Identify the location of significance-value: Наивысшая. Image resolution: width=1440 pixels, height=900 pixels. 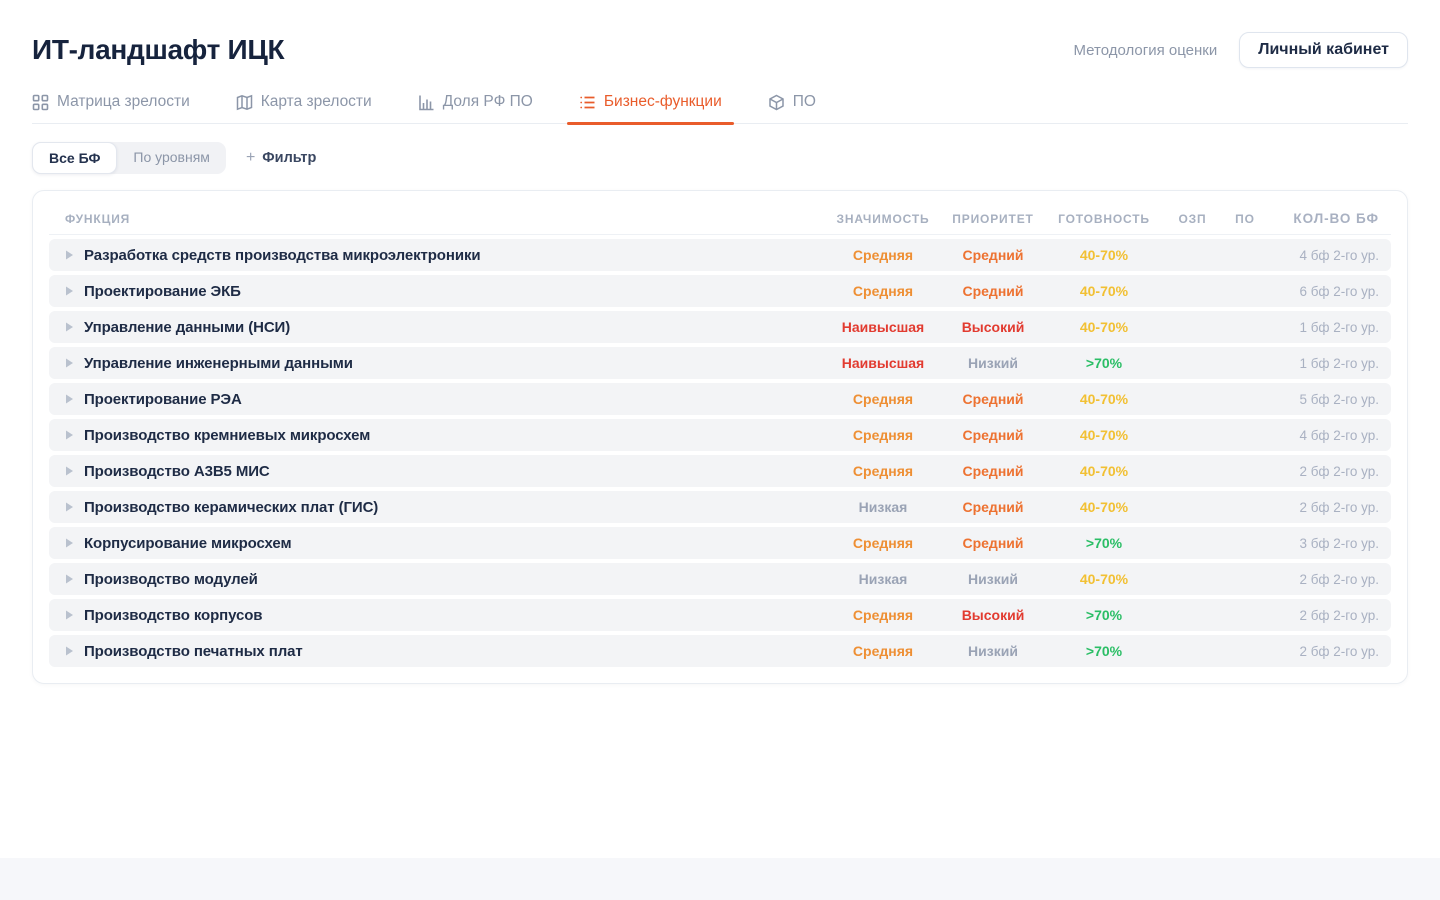
(883, 327).